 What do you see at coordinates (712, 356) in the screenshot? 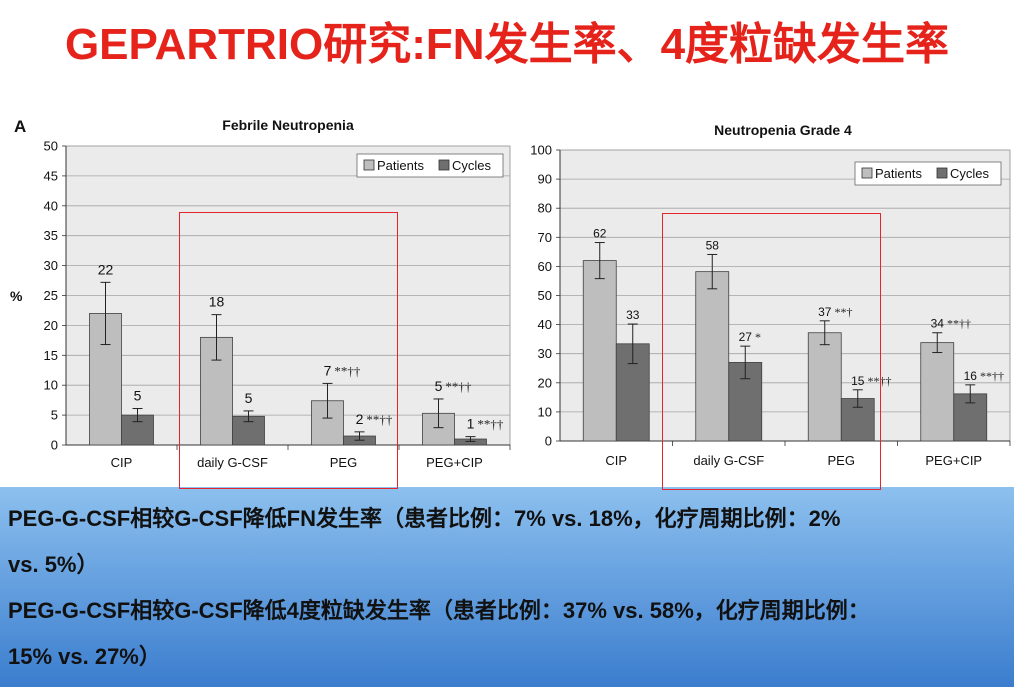
I see `bar-patients-daily-g-csf` at bounding box center [712, 356].